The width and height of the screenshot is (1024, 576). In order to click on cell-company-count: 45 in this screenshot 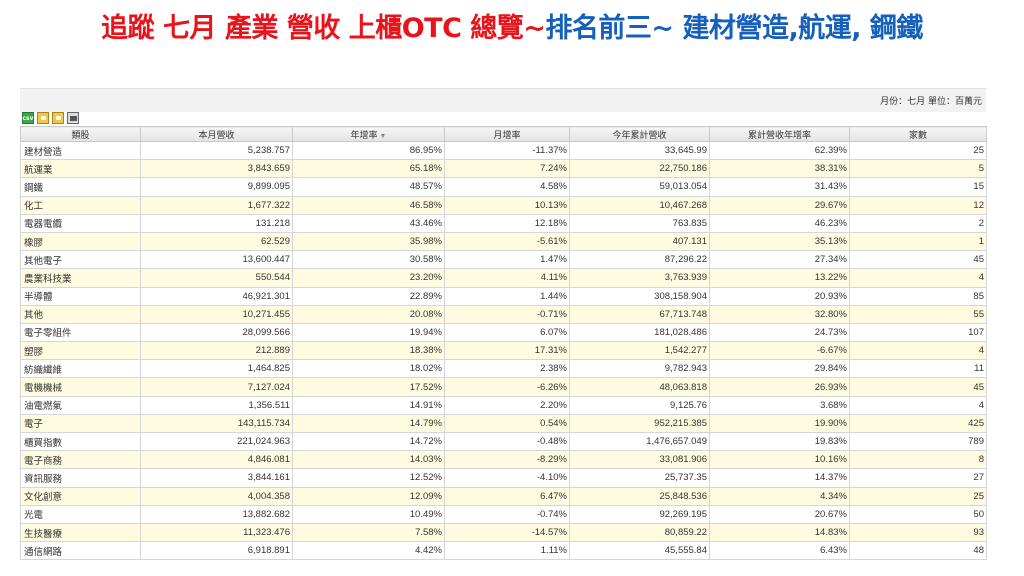, I will do `click(918, 260)`.